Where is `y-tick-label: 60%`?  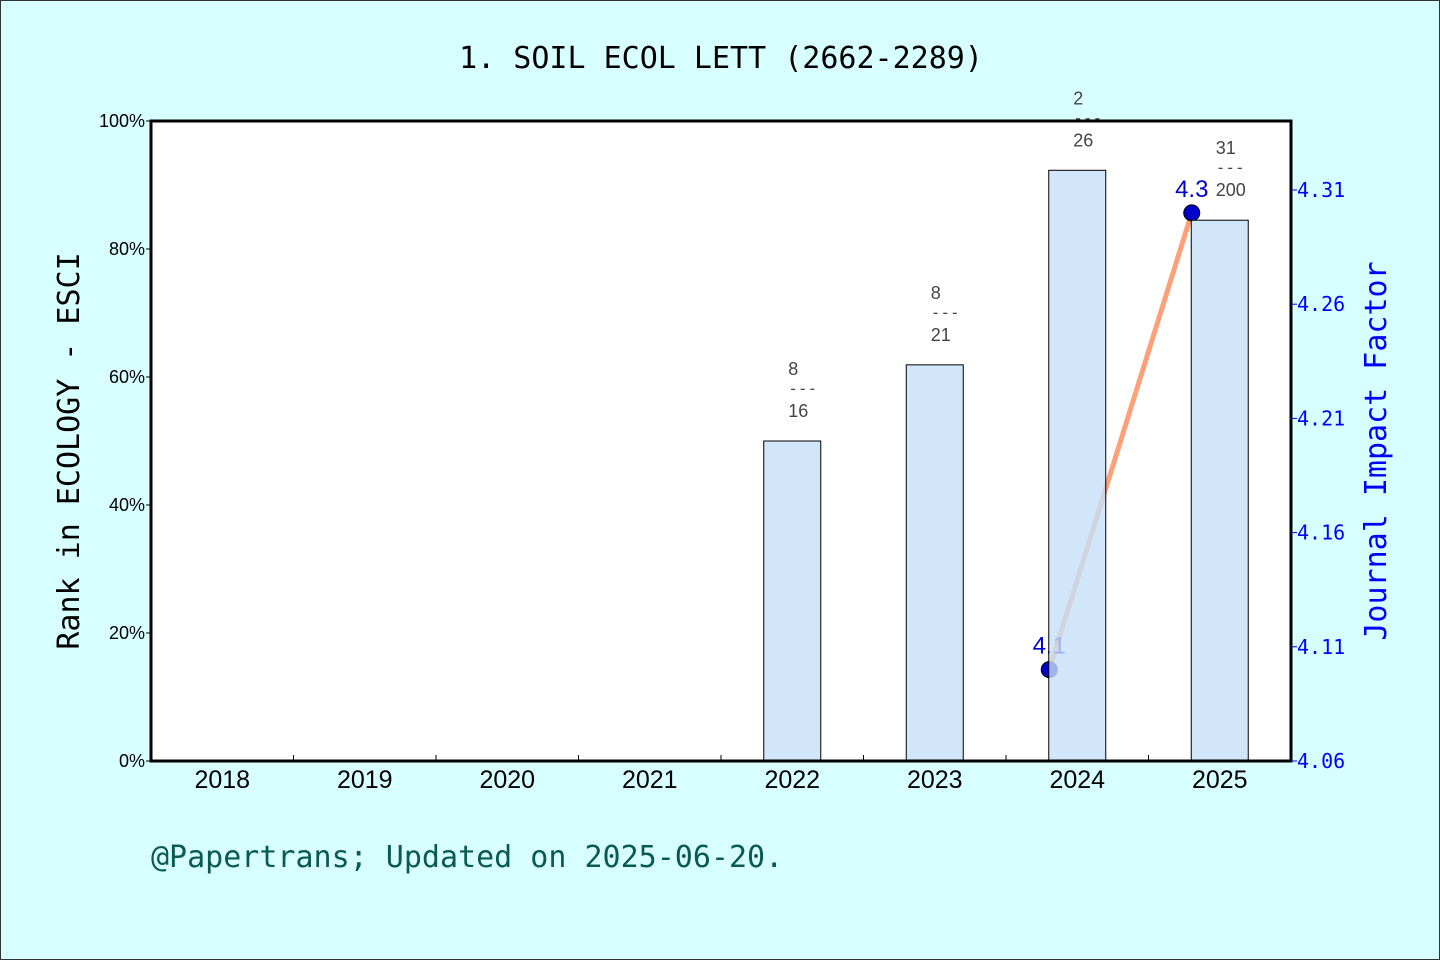
y-tick-label: 60% is located at coordinates (127, 377).